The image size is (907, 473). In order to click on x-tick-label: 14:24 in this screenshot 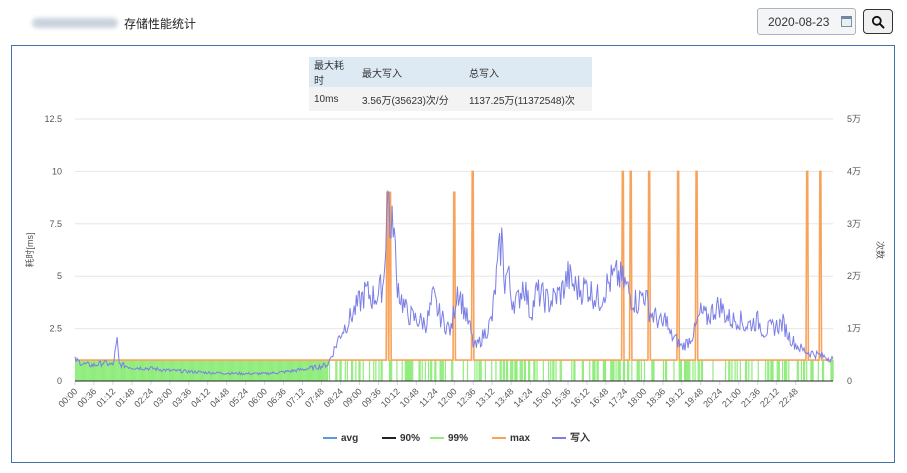, I will do `click(523, 397)`.